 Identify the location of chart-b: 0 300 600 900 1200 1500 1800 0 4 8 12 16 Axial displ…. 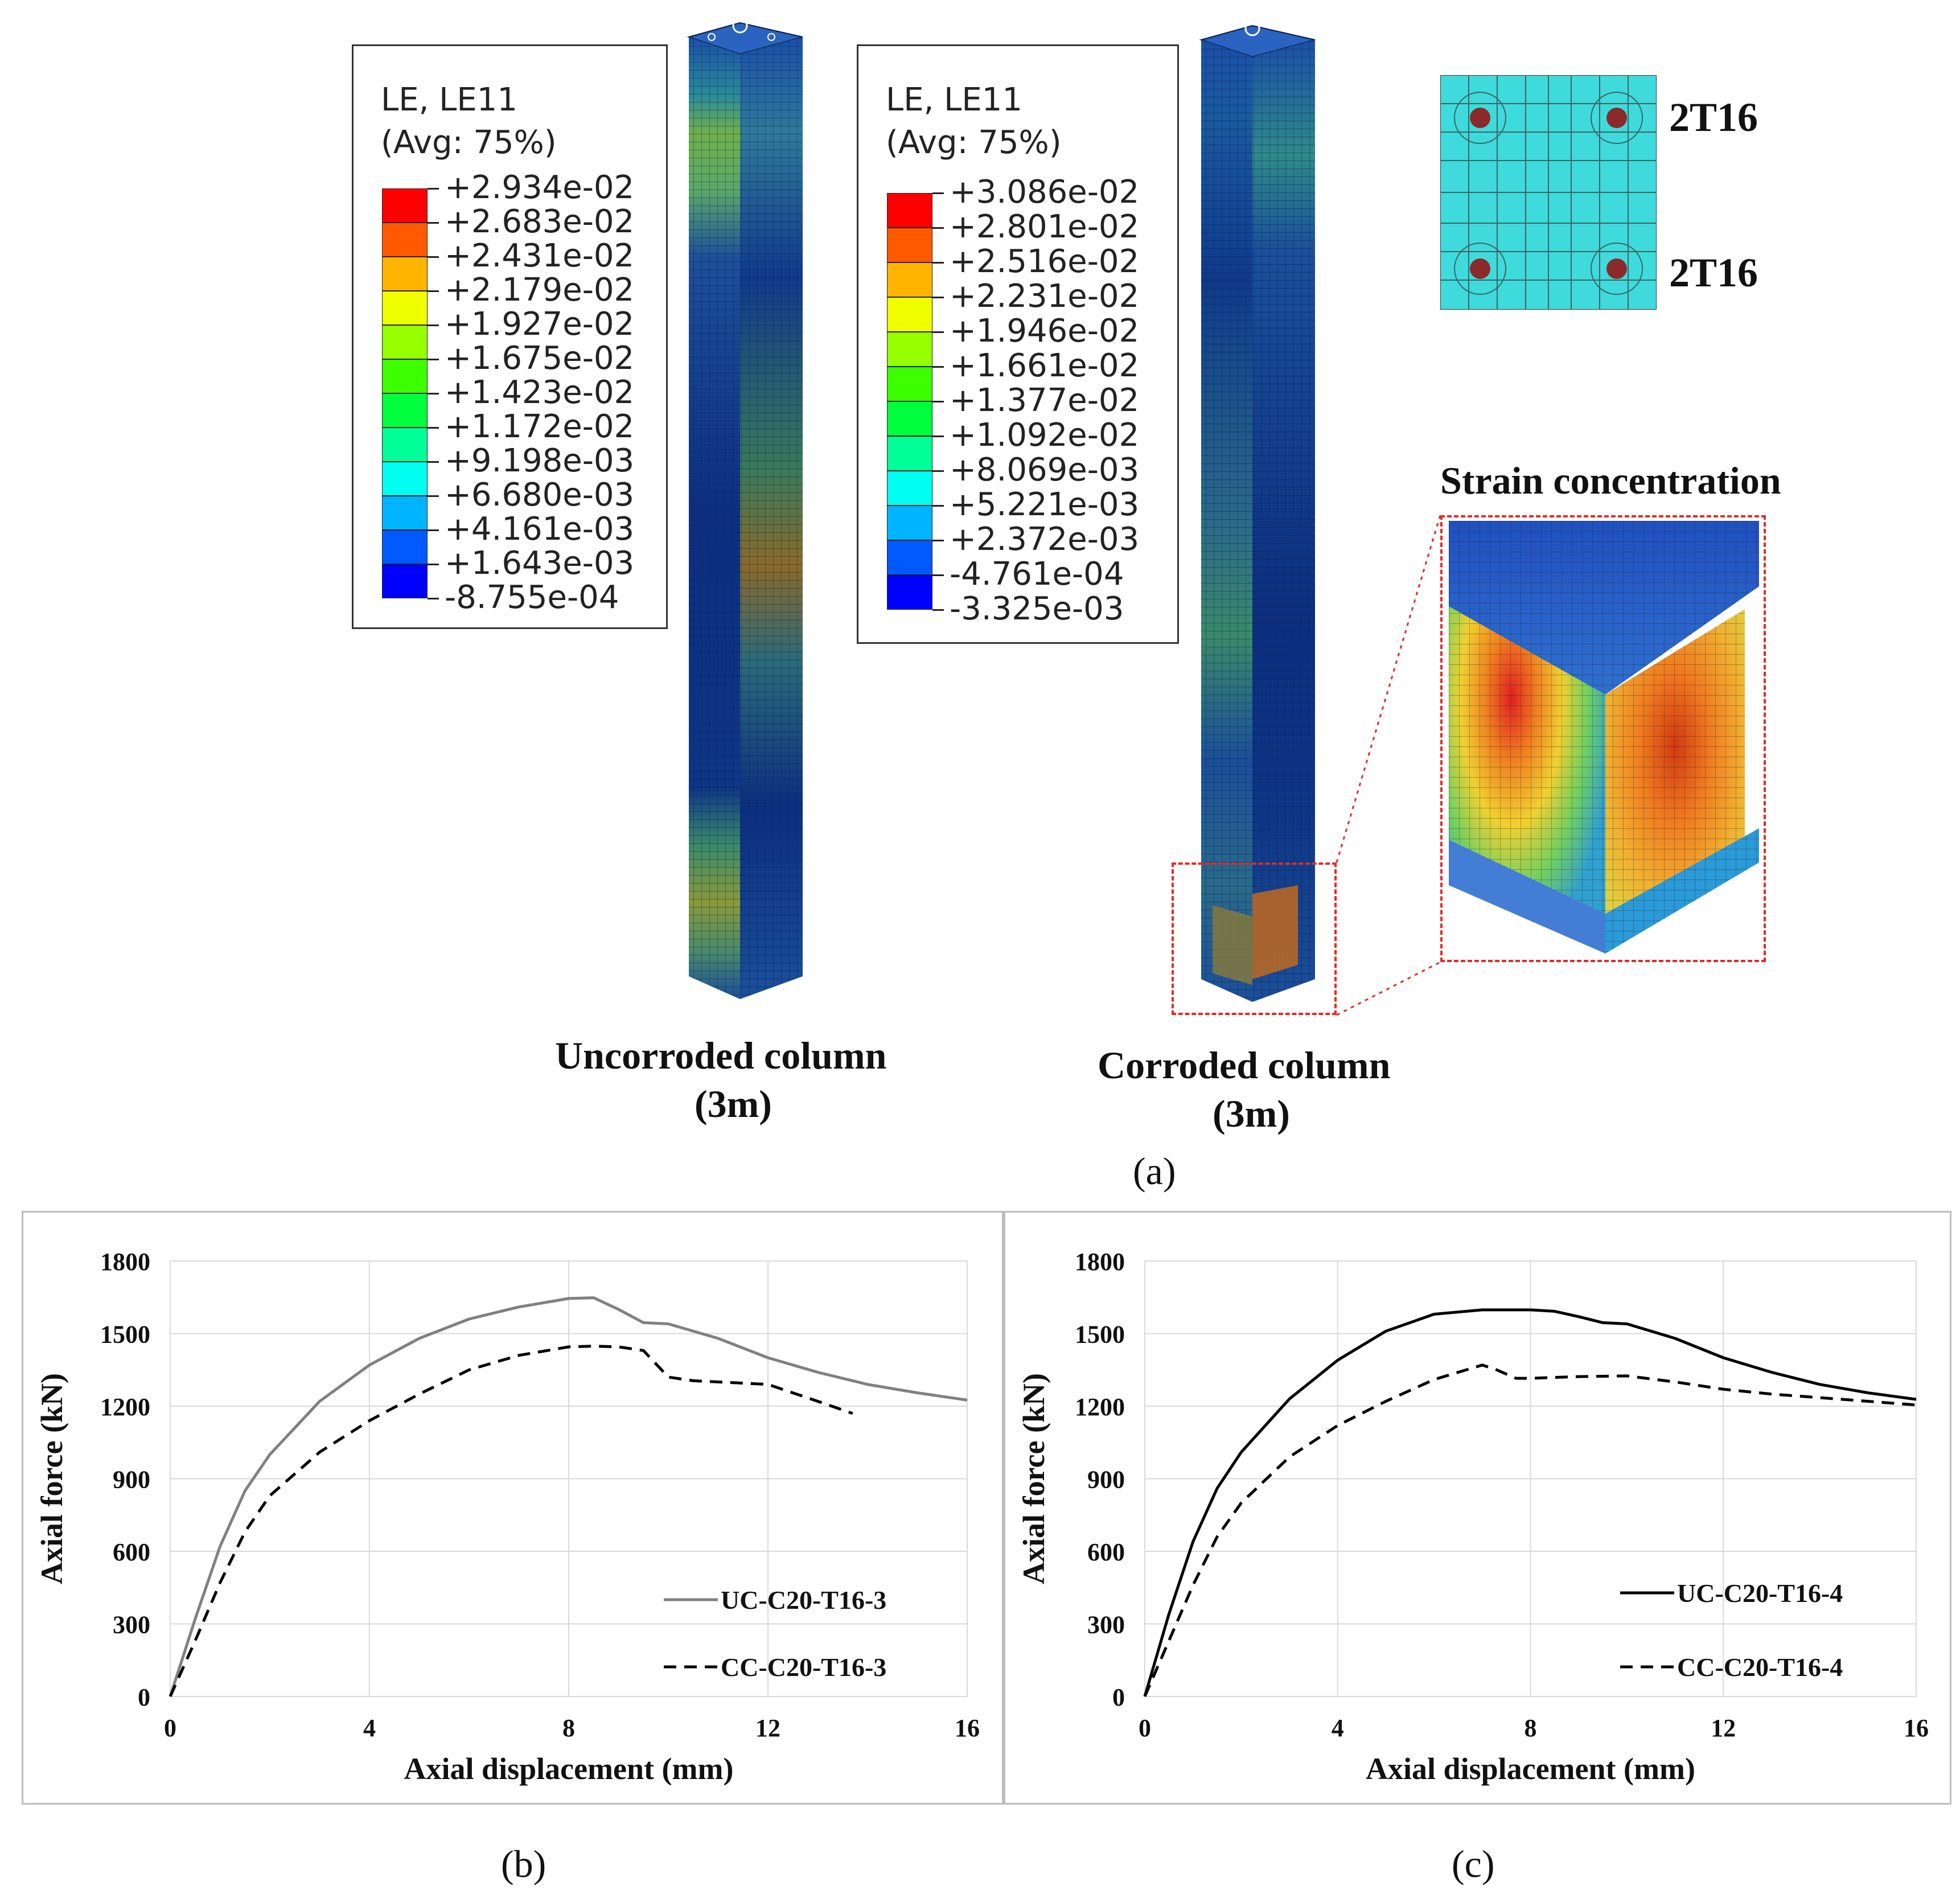
(507, 1517).